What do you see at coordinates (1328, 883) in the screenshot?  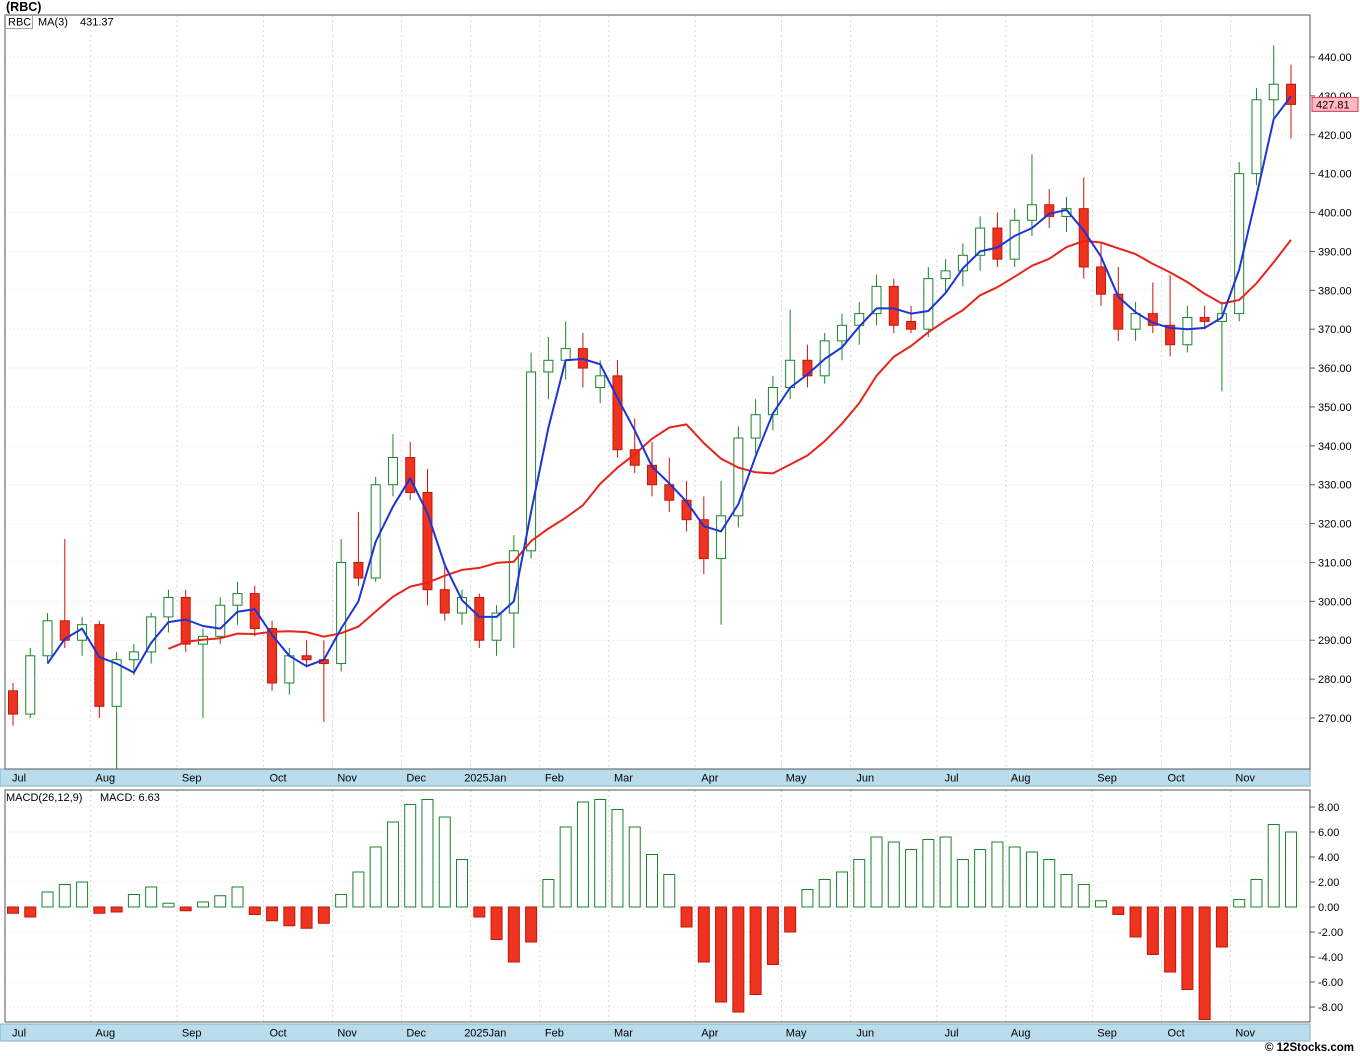 I see `macd-tick-label: 2.00` at bounding box center [1328, 883].